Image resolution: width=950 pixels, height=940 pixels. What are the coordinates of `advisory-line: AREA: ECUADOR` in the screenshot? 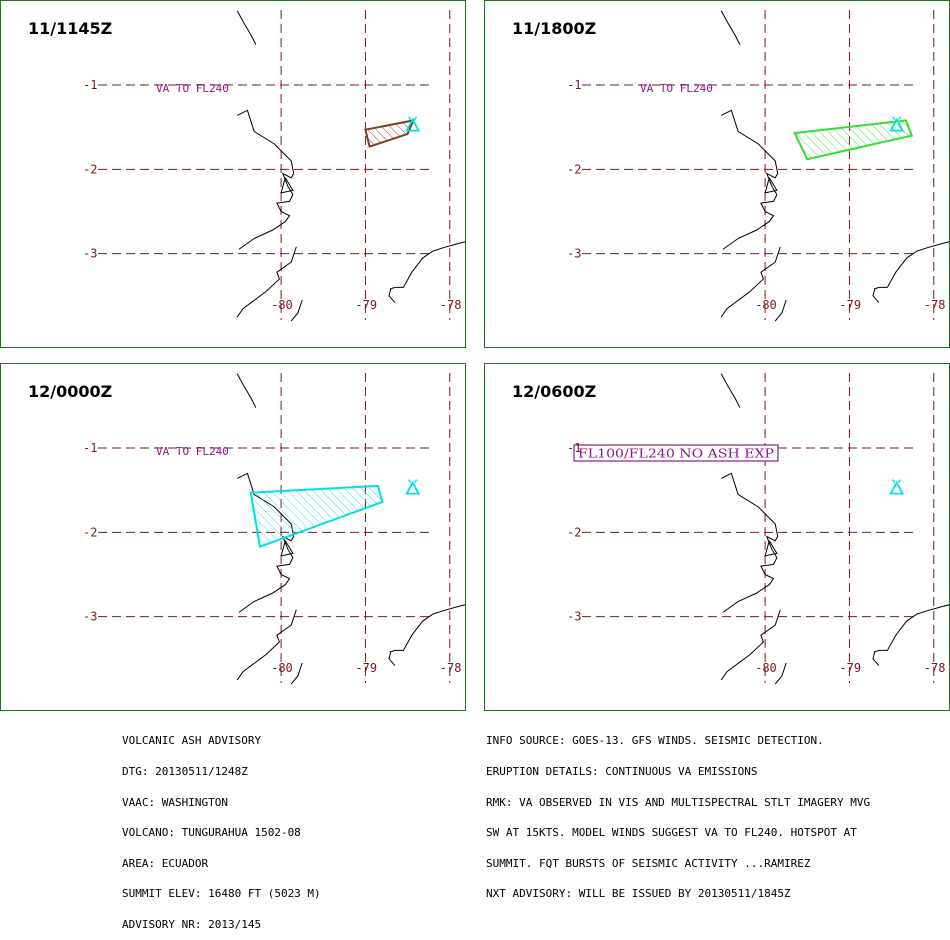 It's located at (221, 864).